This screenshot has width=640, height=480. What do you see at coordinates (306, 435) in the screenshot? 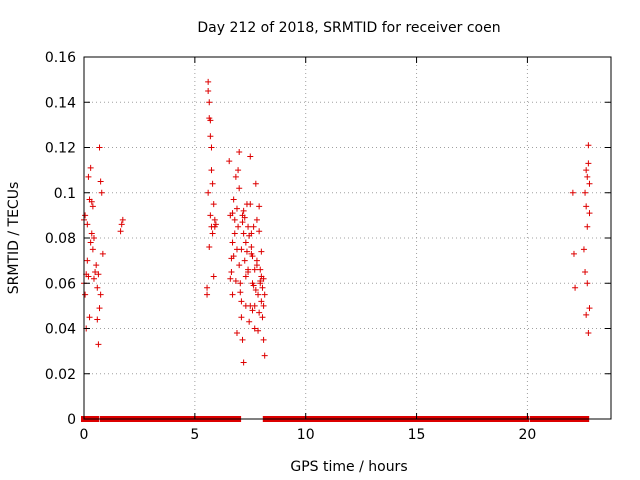
I see `x-tick-label: 10` at bounding box center [306, 435].